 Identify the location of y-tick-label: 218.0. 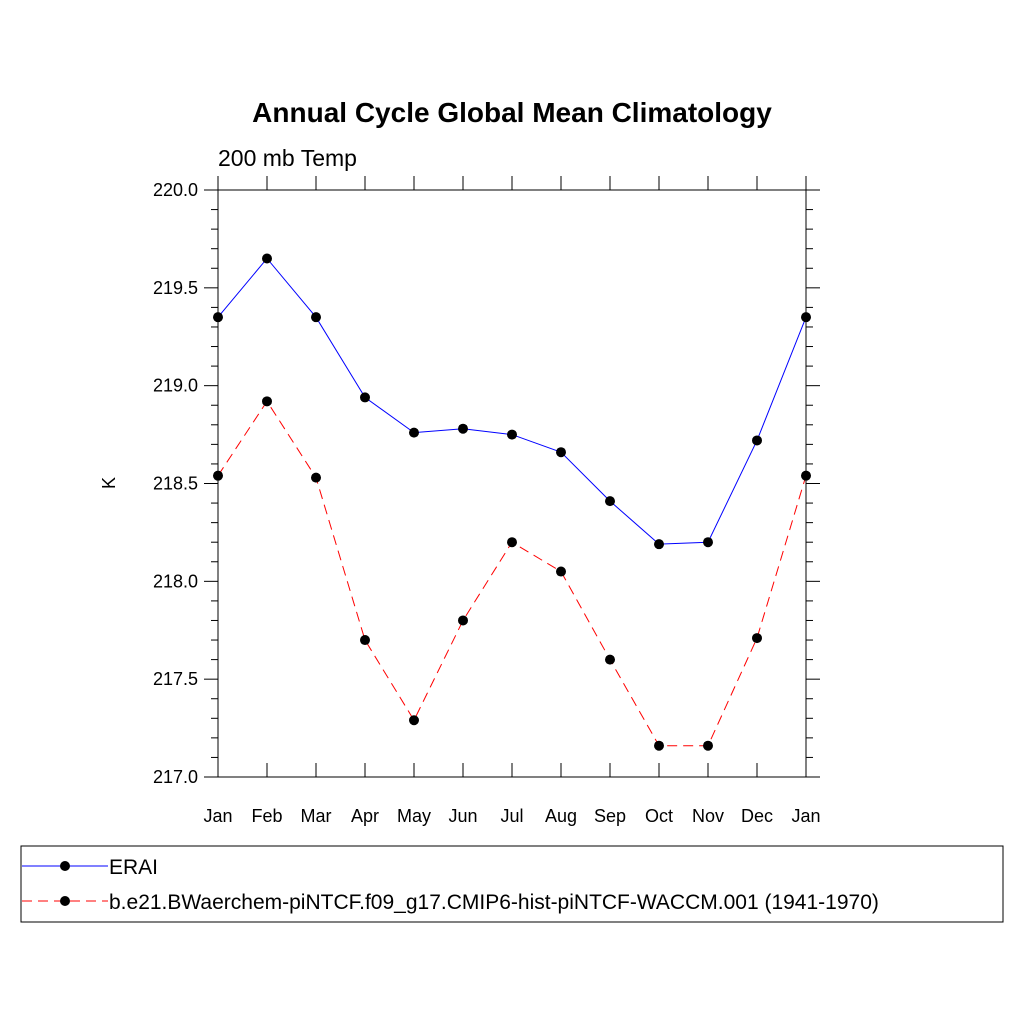
(175, 581).